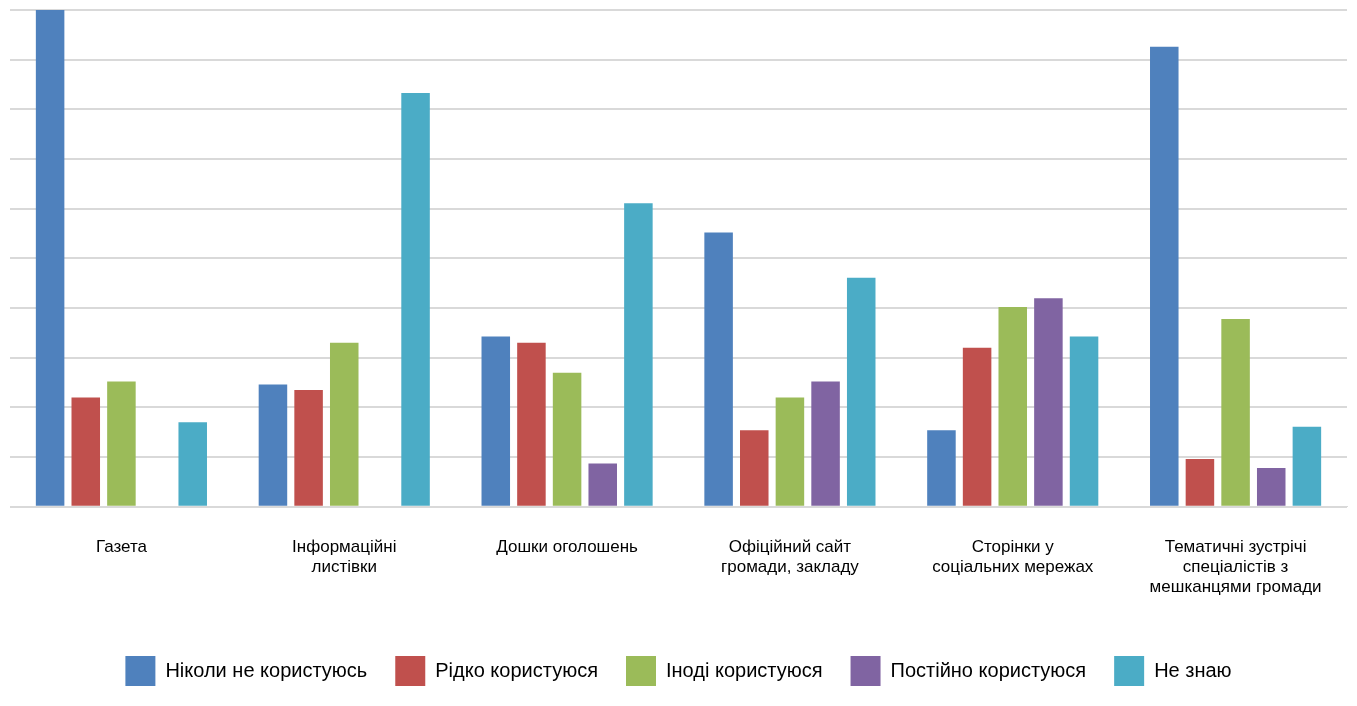 This screenshot has height=706, width=1357. Describe the element at coordinates (1013, 556) in the screenshot. I see `x-tick-label: Сторінки у соціальних мережах` at that location.